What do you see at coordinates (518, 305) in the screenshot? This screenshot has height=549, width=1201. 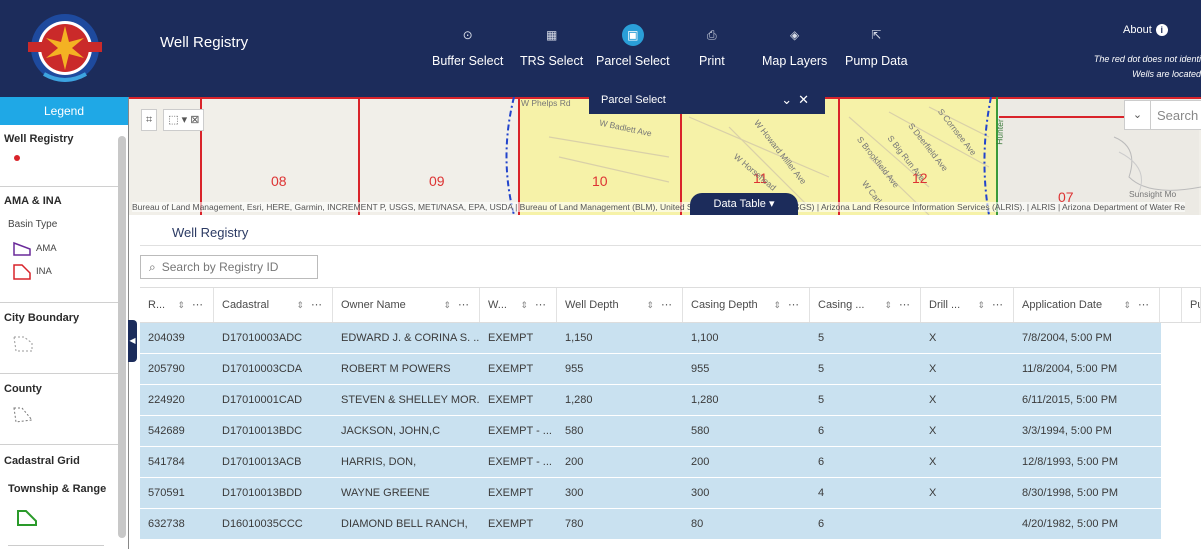 I see `column-header: W... ⇕ ⋯` at bounding box center [518, 305].